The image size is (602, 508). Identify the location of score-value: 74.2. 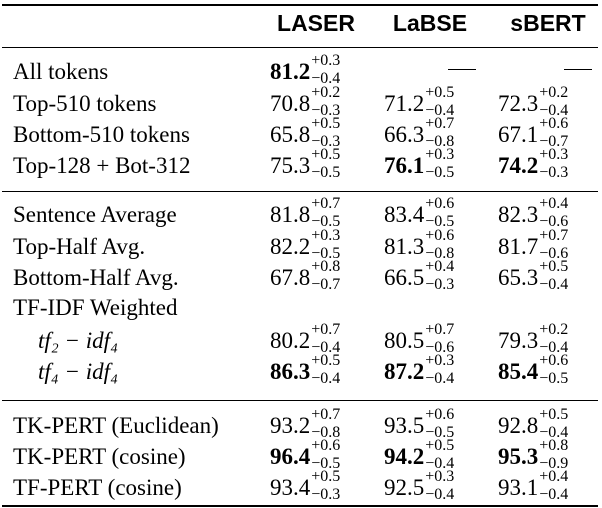
(518, 165).